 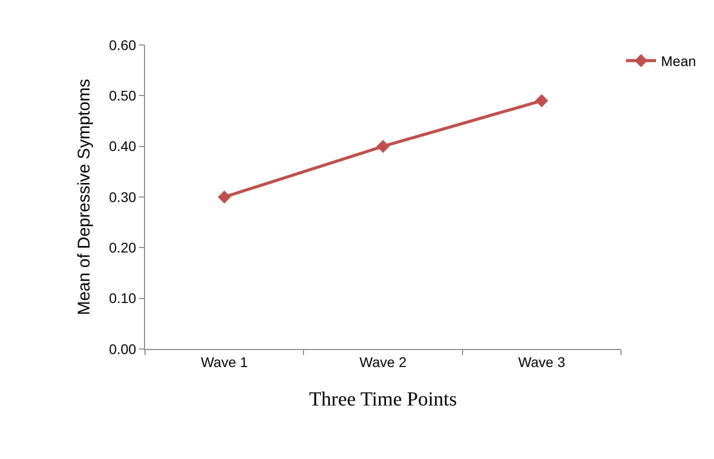 I want to click on y-tick-label: 0.10, so click(x=122, y=298).